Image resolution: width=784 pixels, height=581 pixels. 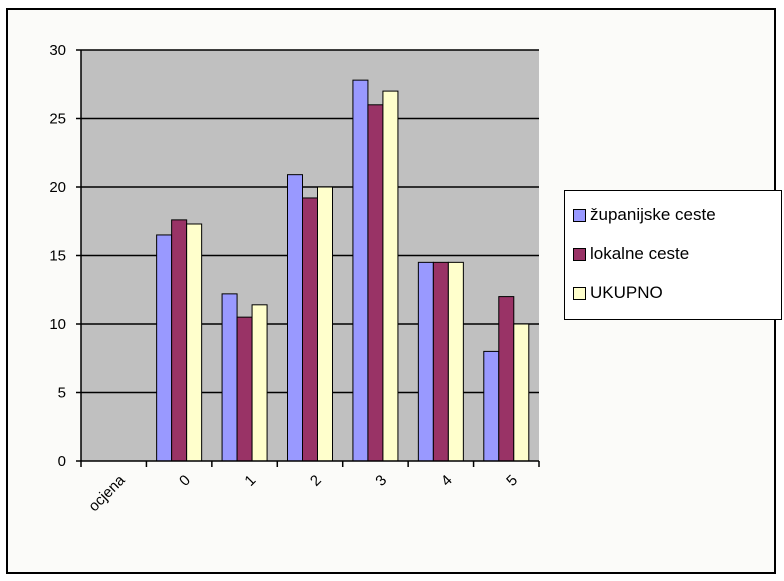 I want to click on x-tick-label: 4, so click(x=447, y=481).